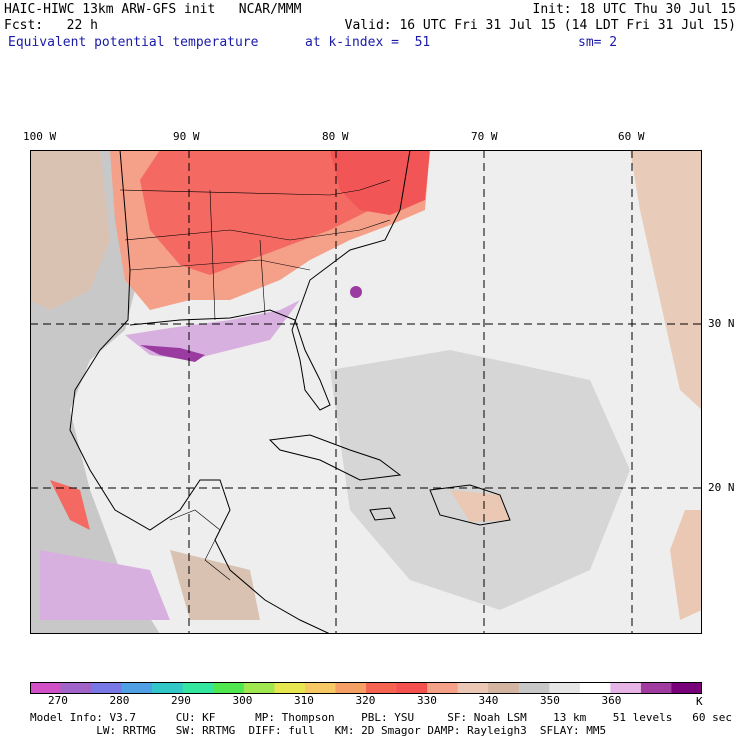 The height and width of the screenshot is (740, 740). Describe the element at coordinates (212, 330) in the screenshot. I see `gulf-purple-band` at that location.